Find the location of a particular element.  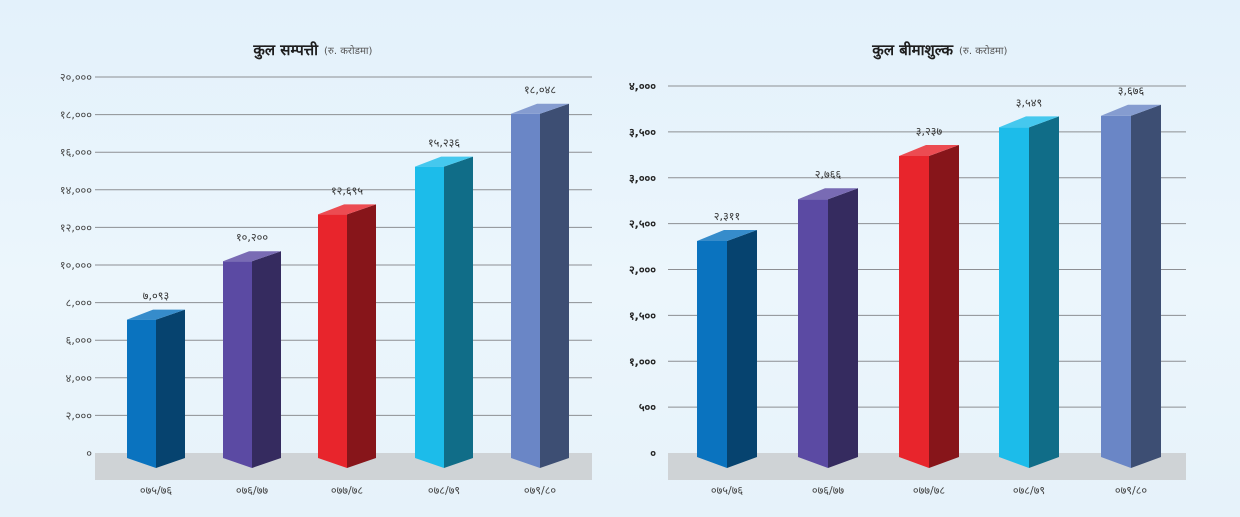

y-tick-label: ६,००० is located at coordinates (79, 340).